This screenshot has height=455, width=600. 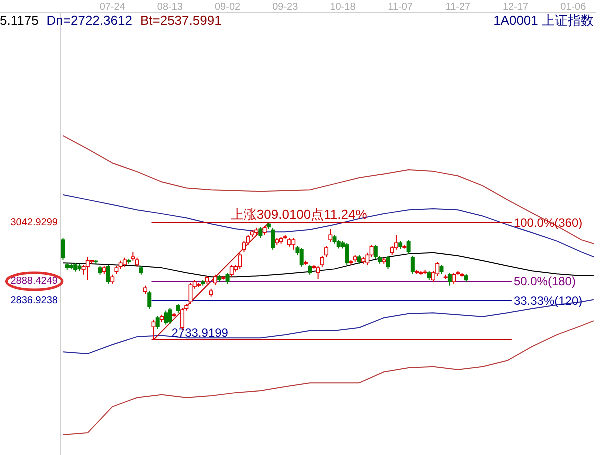 What do you see at coordinates (545, 281) in the screenshot?
I see `annotation: 50.0%(180)` at bounding box center [545, 281].